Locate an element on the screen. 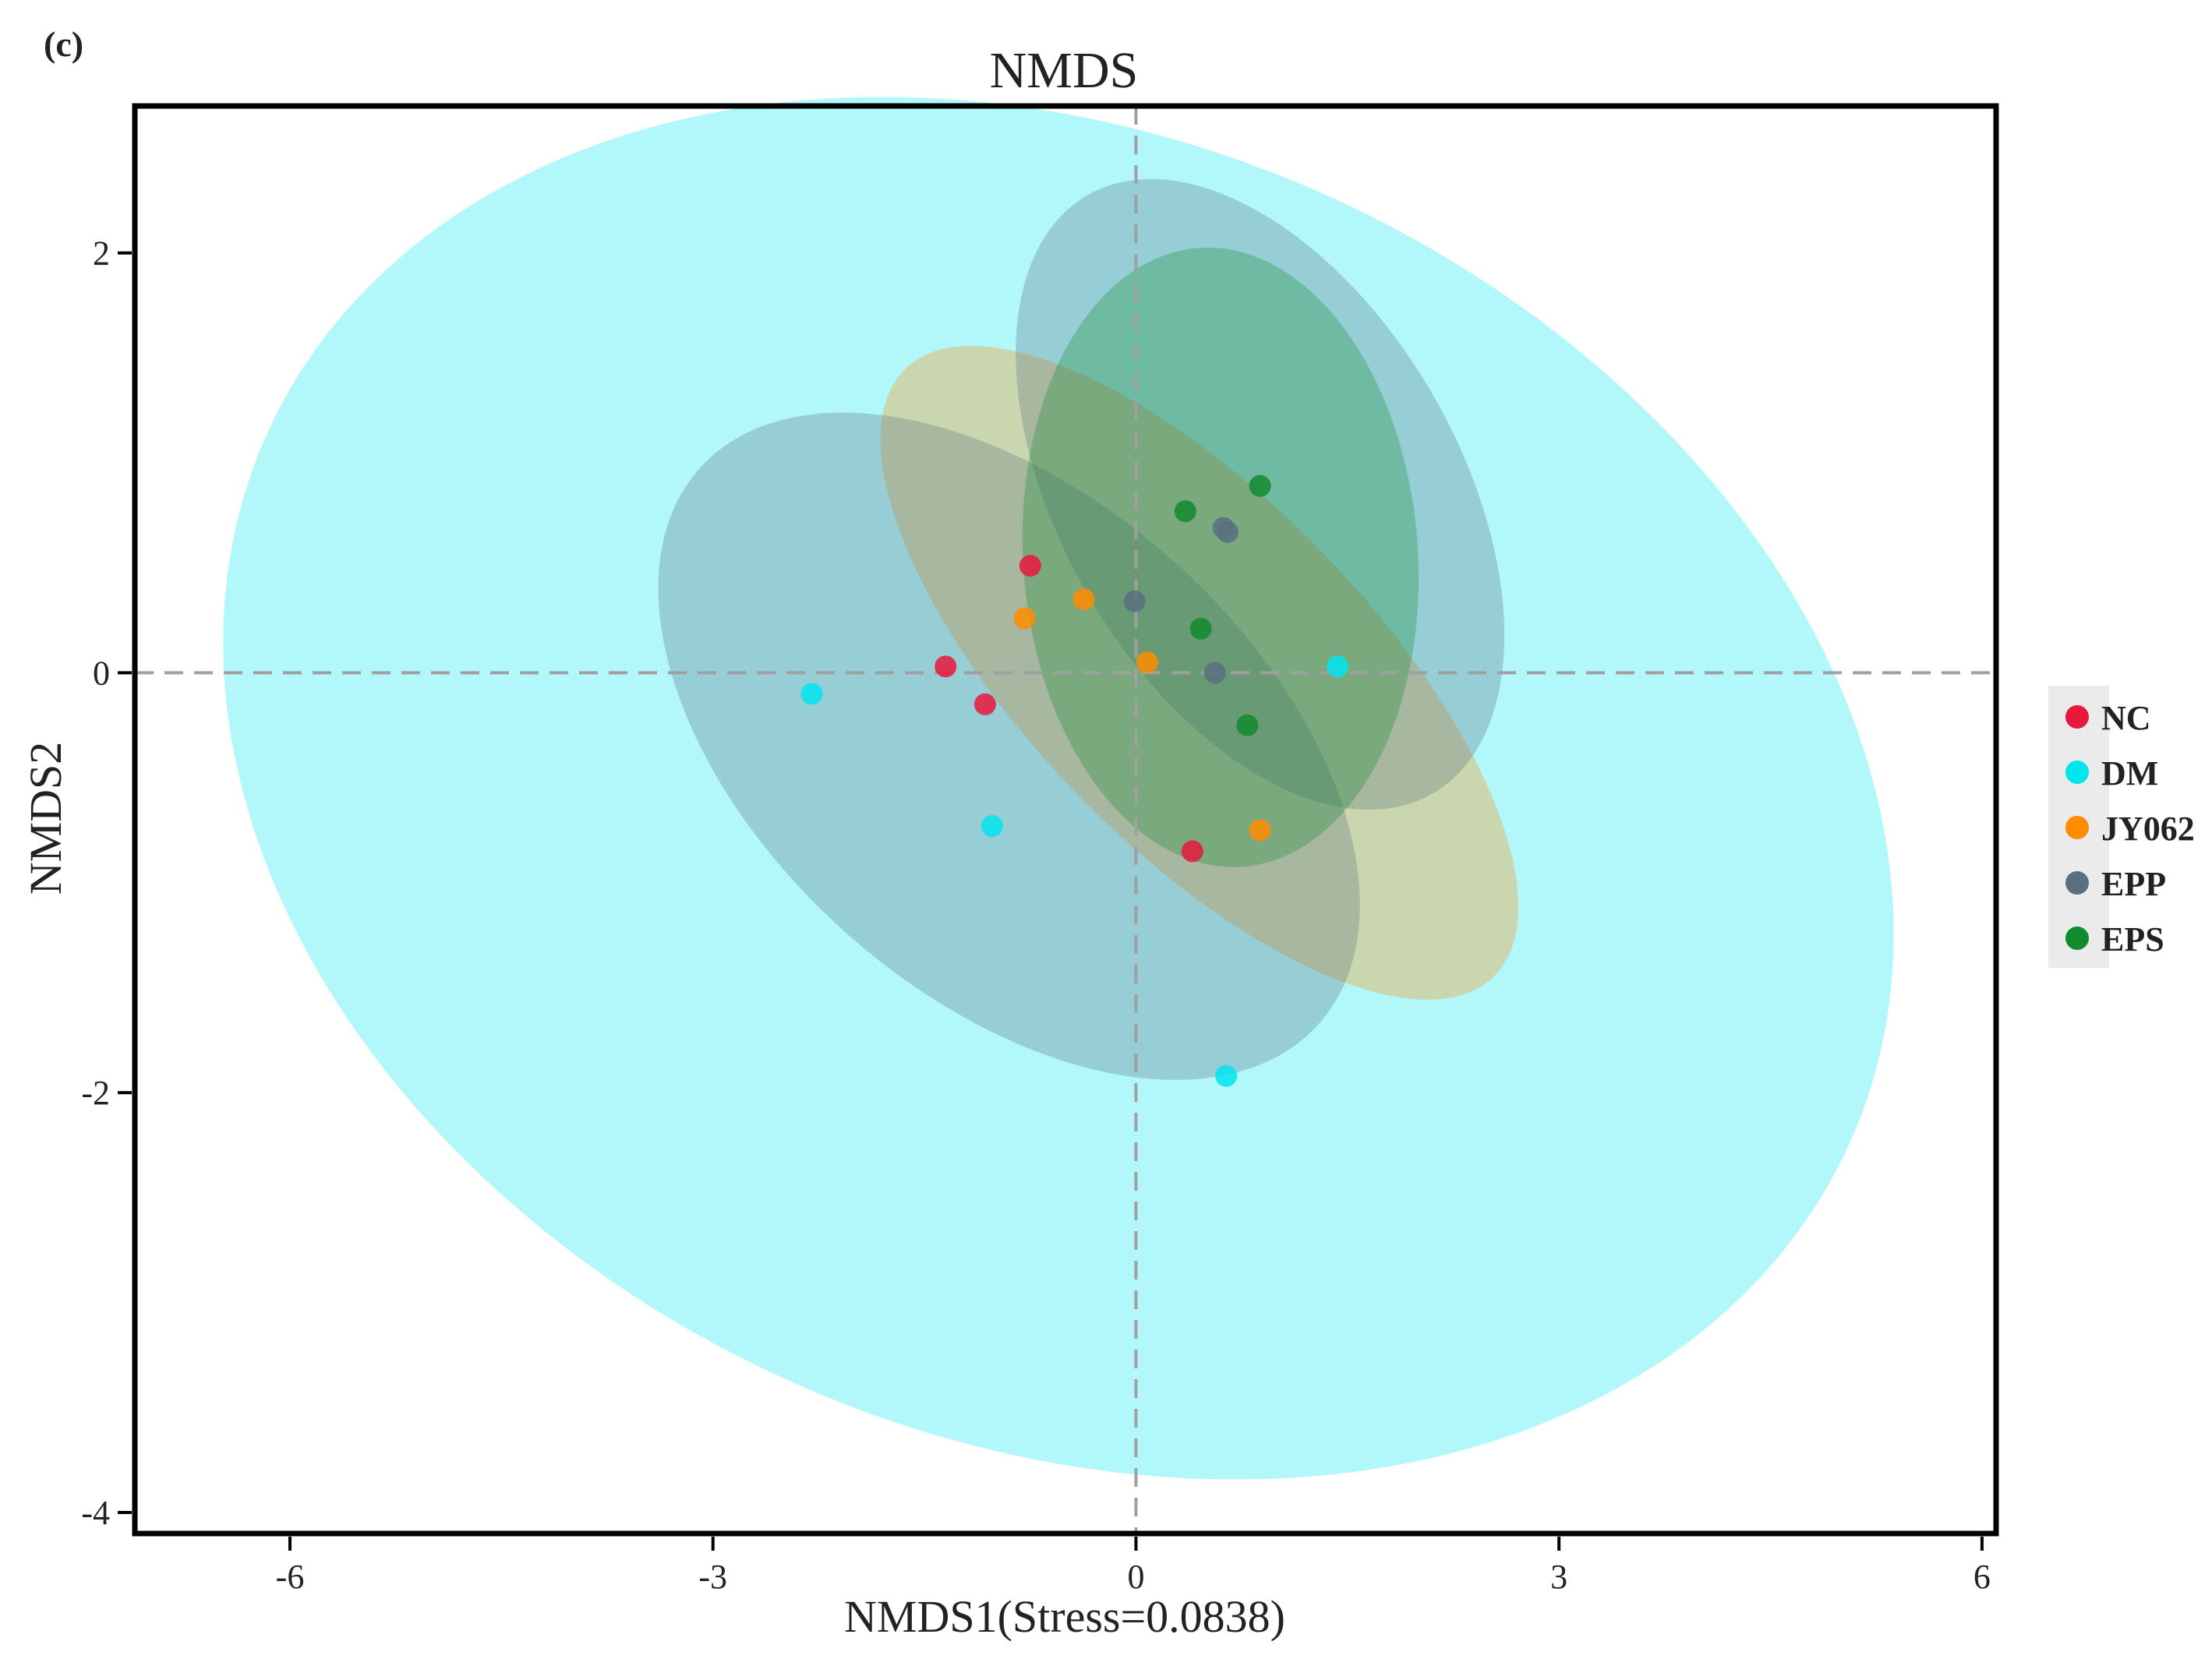  y-axis-label: NMDS2 is located at coordinates (45, 818).